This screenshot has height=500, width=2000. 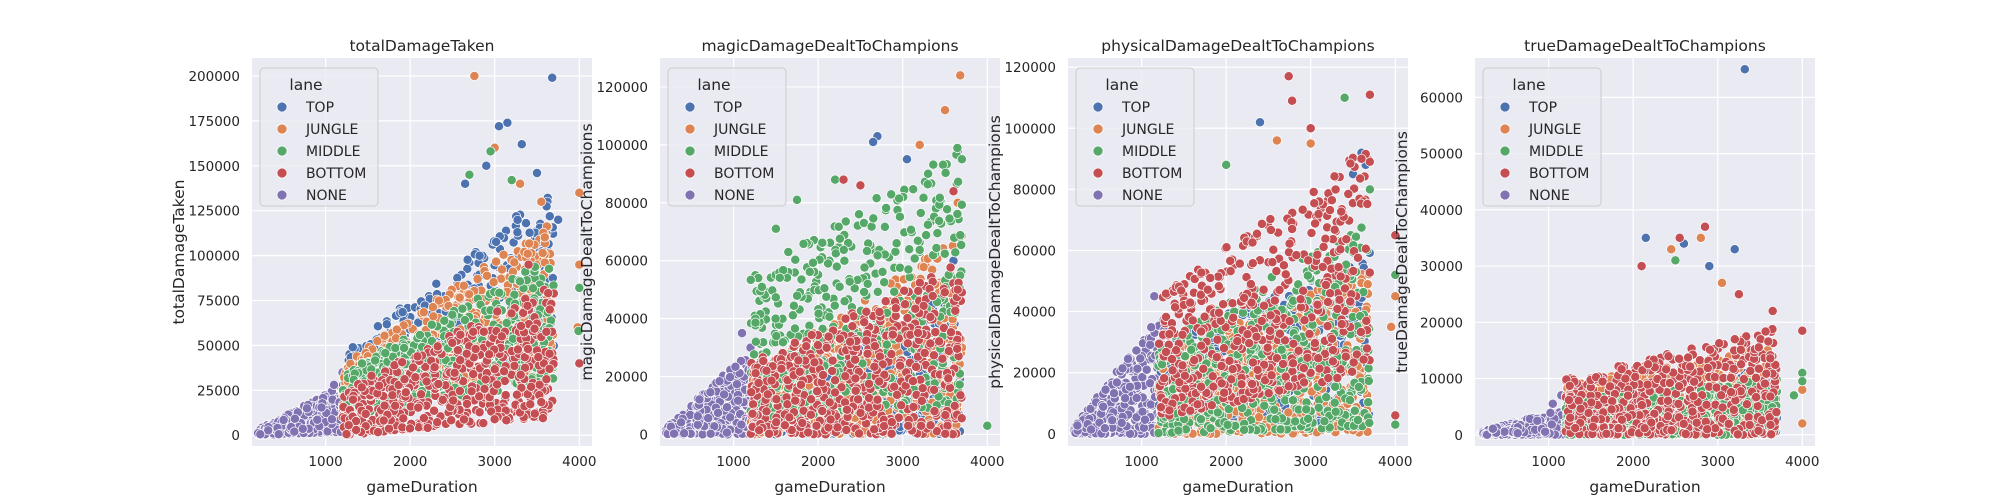 What do you see at coordinates (579, 462) in the screenshot?
I see `x-tick-label: 4000` at bounding box center [579, 462].